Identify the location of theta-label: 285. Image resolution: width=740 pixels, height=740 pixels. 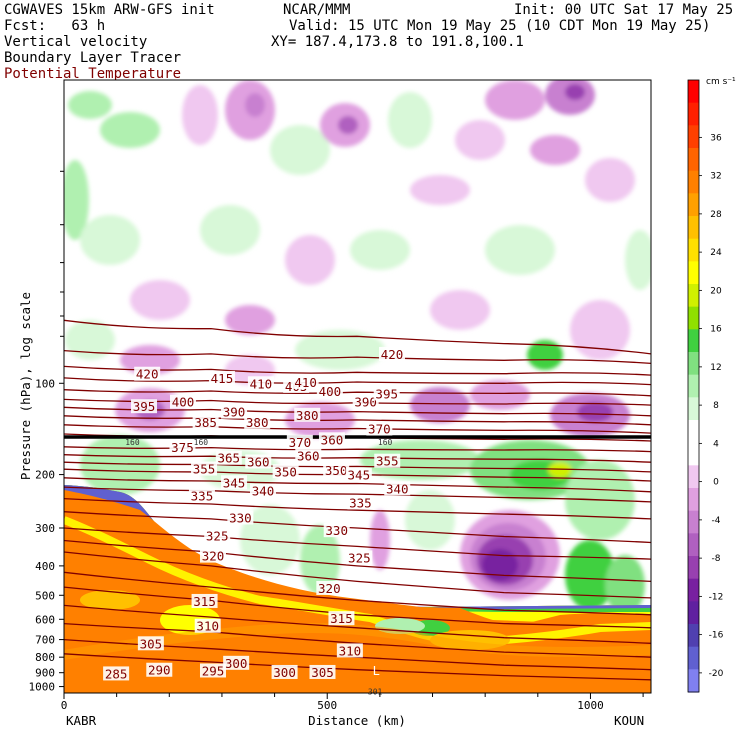
(116, 673).